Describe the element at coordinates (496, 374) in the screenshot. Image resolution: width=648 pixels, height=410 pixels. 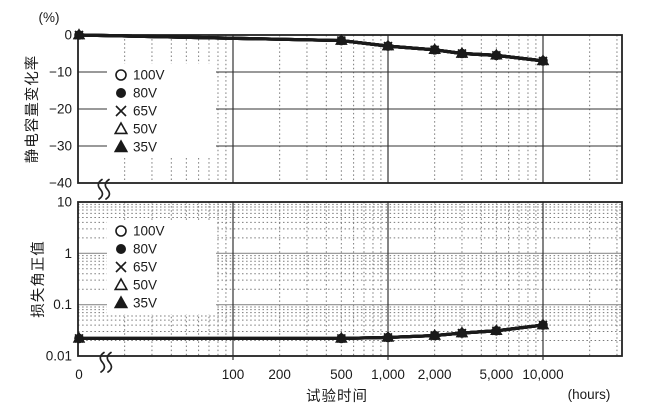
I see `x-tick-label: 5,000` at that location.